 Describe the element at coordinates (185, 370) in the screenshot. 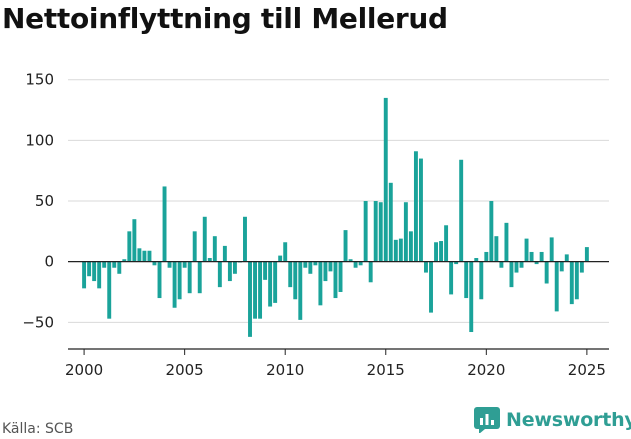

I see `x-tick-label: 2005` at that location.